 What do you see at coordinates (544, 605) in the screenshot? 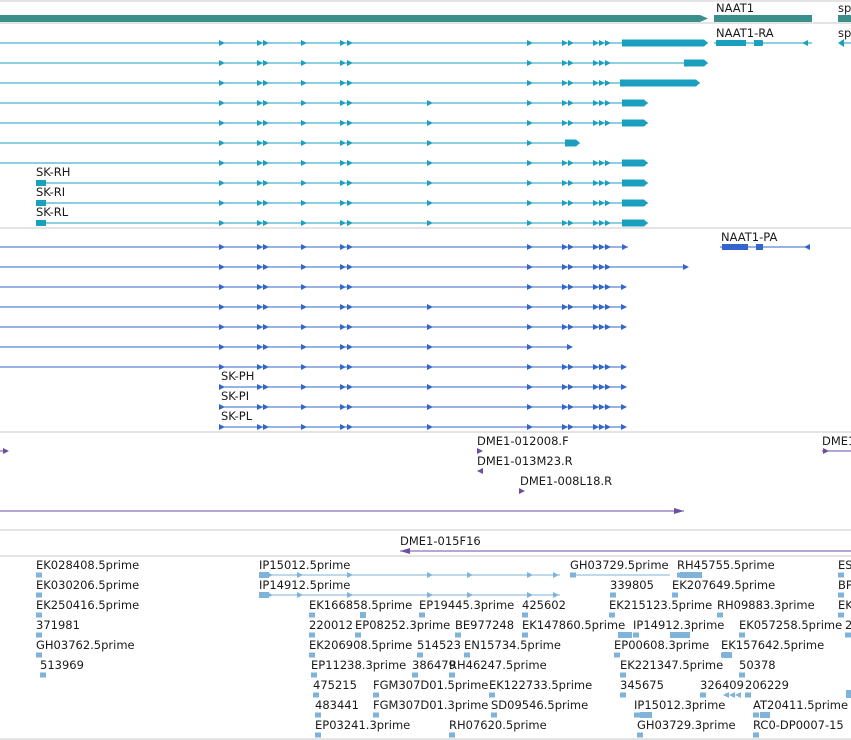
I see `est-label: 425602` at bounding box center [544, 605].